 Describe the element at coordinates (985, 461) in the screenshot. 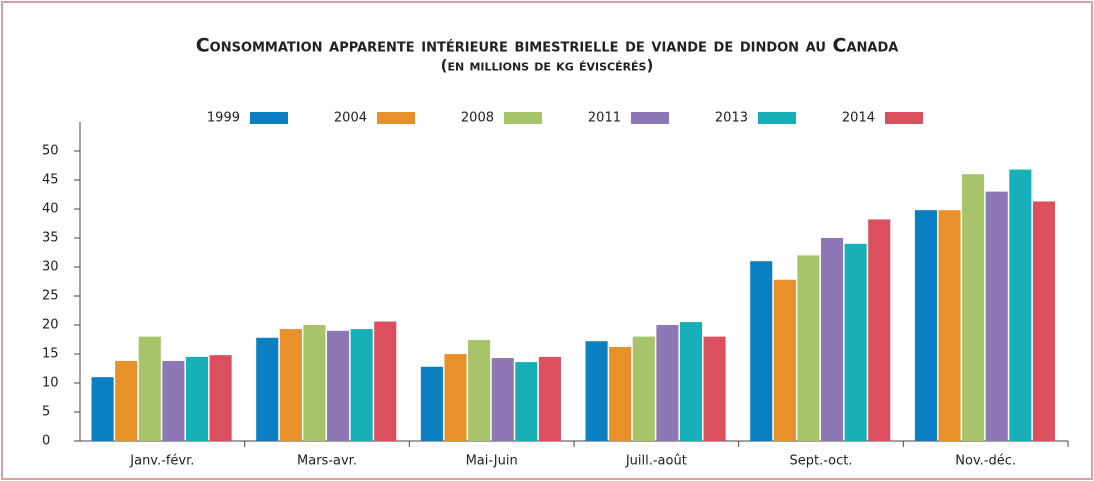

I see `x-tick-label: Nov.-déc.` at that location.